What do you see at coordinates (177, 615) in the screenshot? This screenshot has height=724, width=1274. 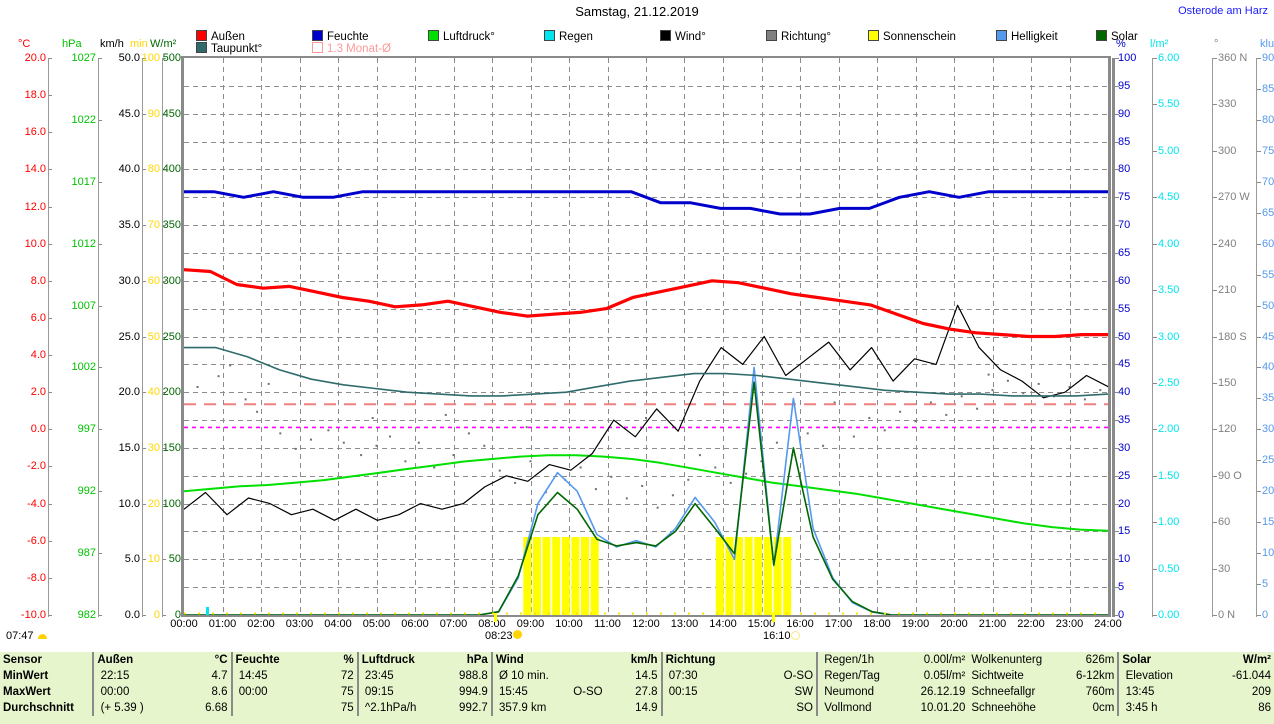 I see `axis-tick-label: 0` at bounding box center [177, 615].